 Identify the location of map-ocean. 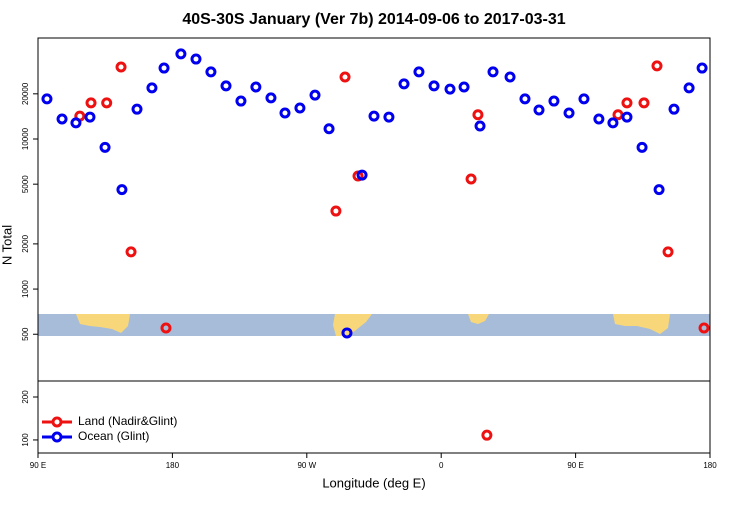
(374, 325).